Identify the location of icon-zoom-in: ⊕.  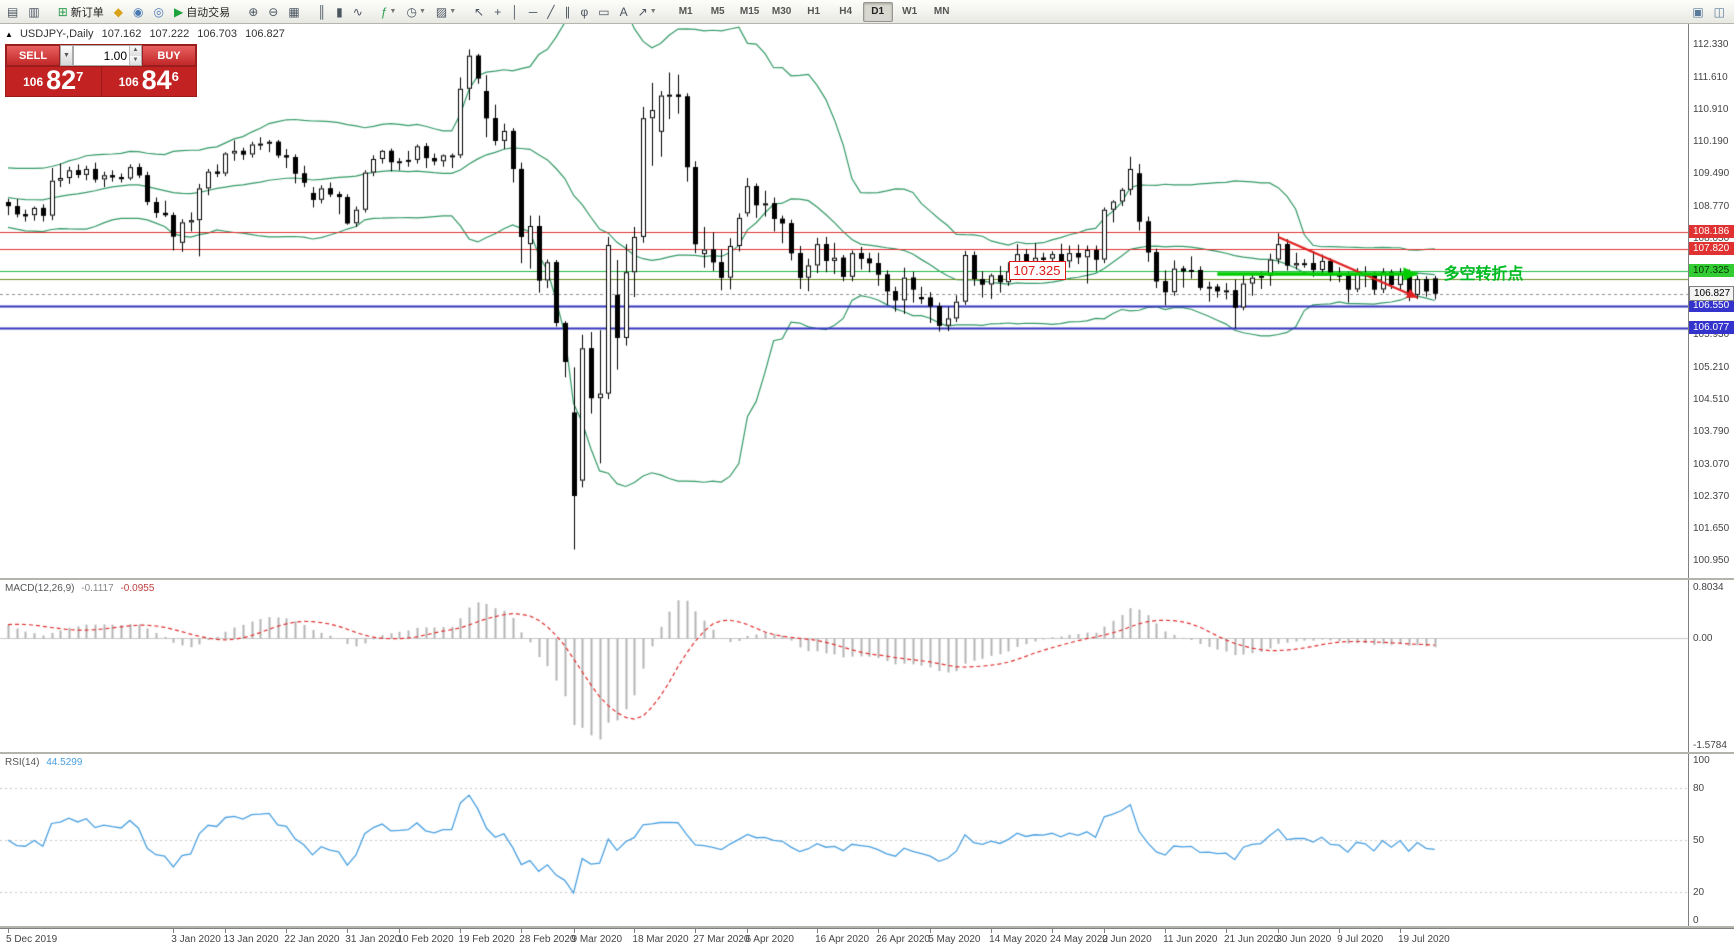
(253, 12).